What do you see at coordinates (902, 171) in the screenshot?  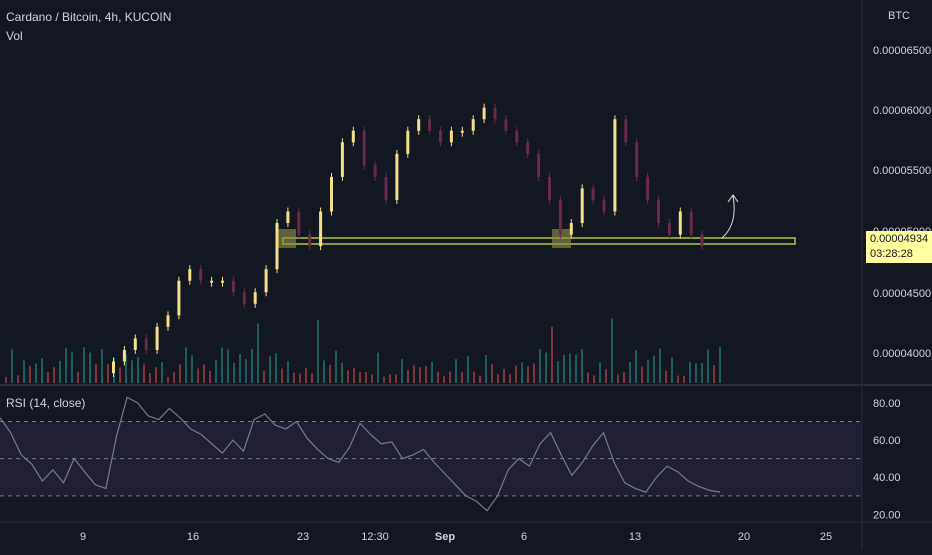 I see `price-axis-tick: 0.00005500` at bounding box center [902, 171].